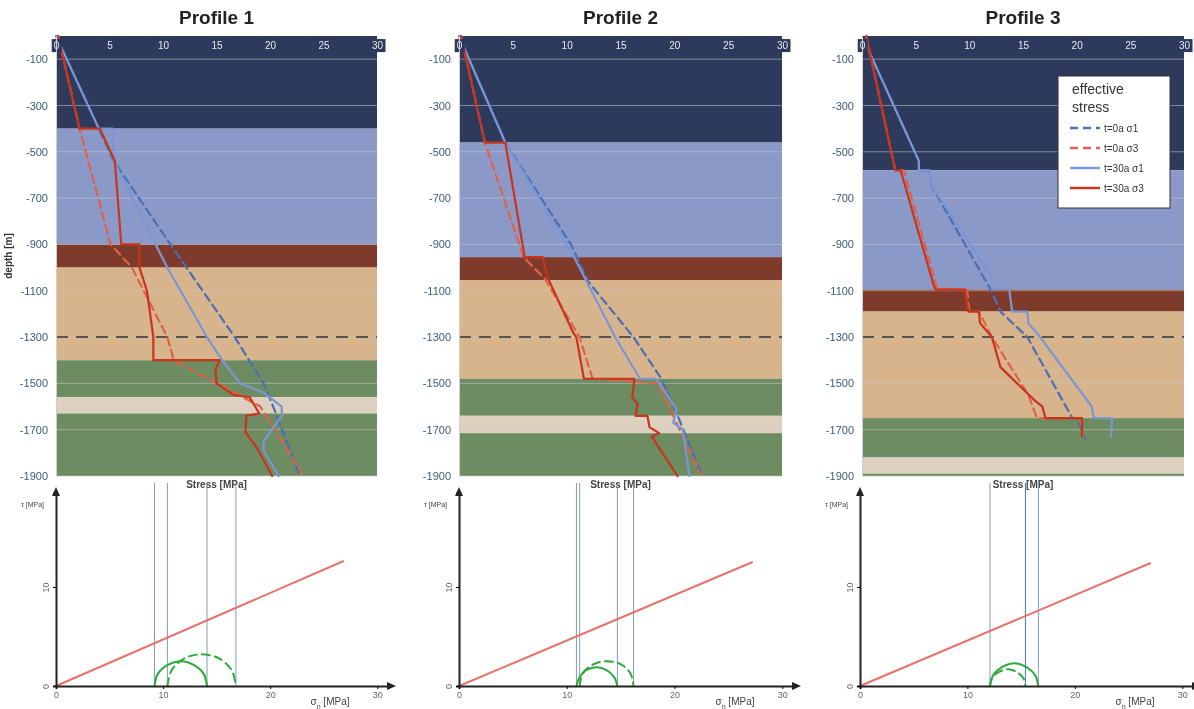 Image resolution: width=1194 pixels, height=709 pixels. I want to click on chart-title: Profile 1, so click(217, 17).